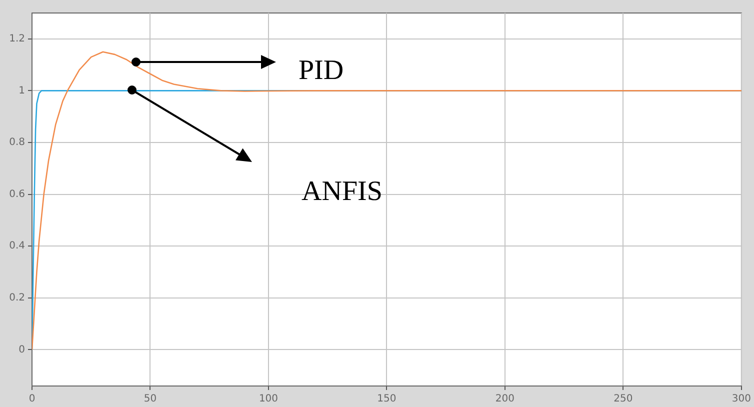 The image size is (754, 407). Describe the element at coordinates (17, 38) in the screenshot. I see `y-tick-label: 1.2` at that location.